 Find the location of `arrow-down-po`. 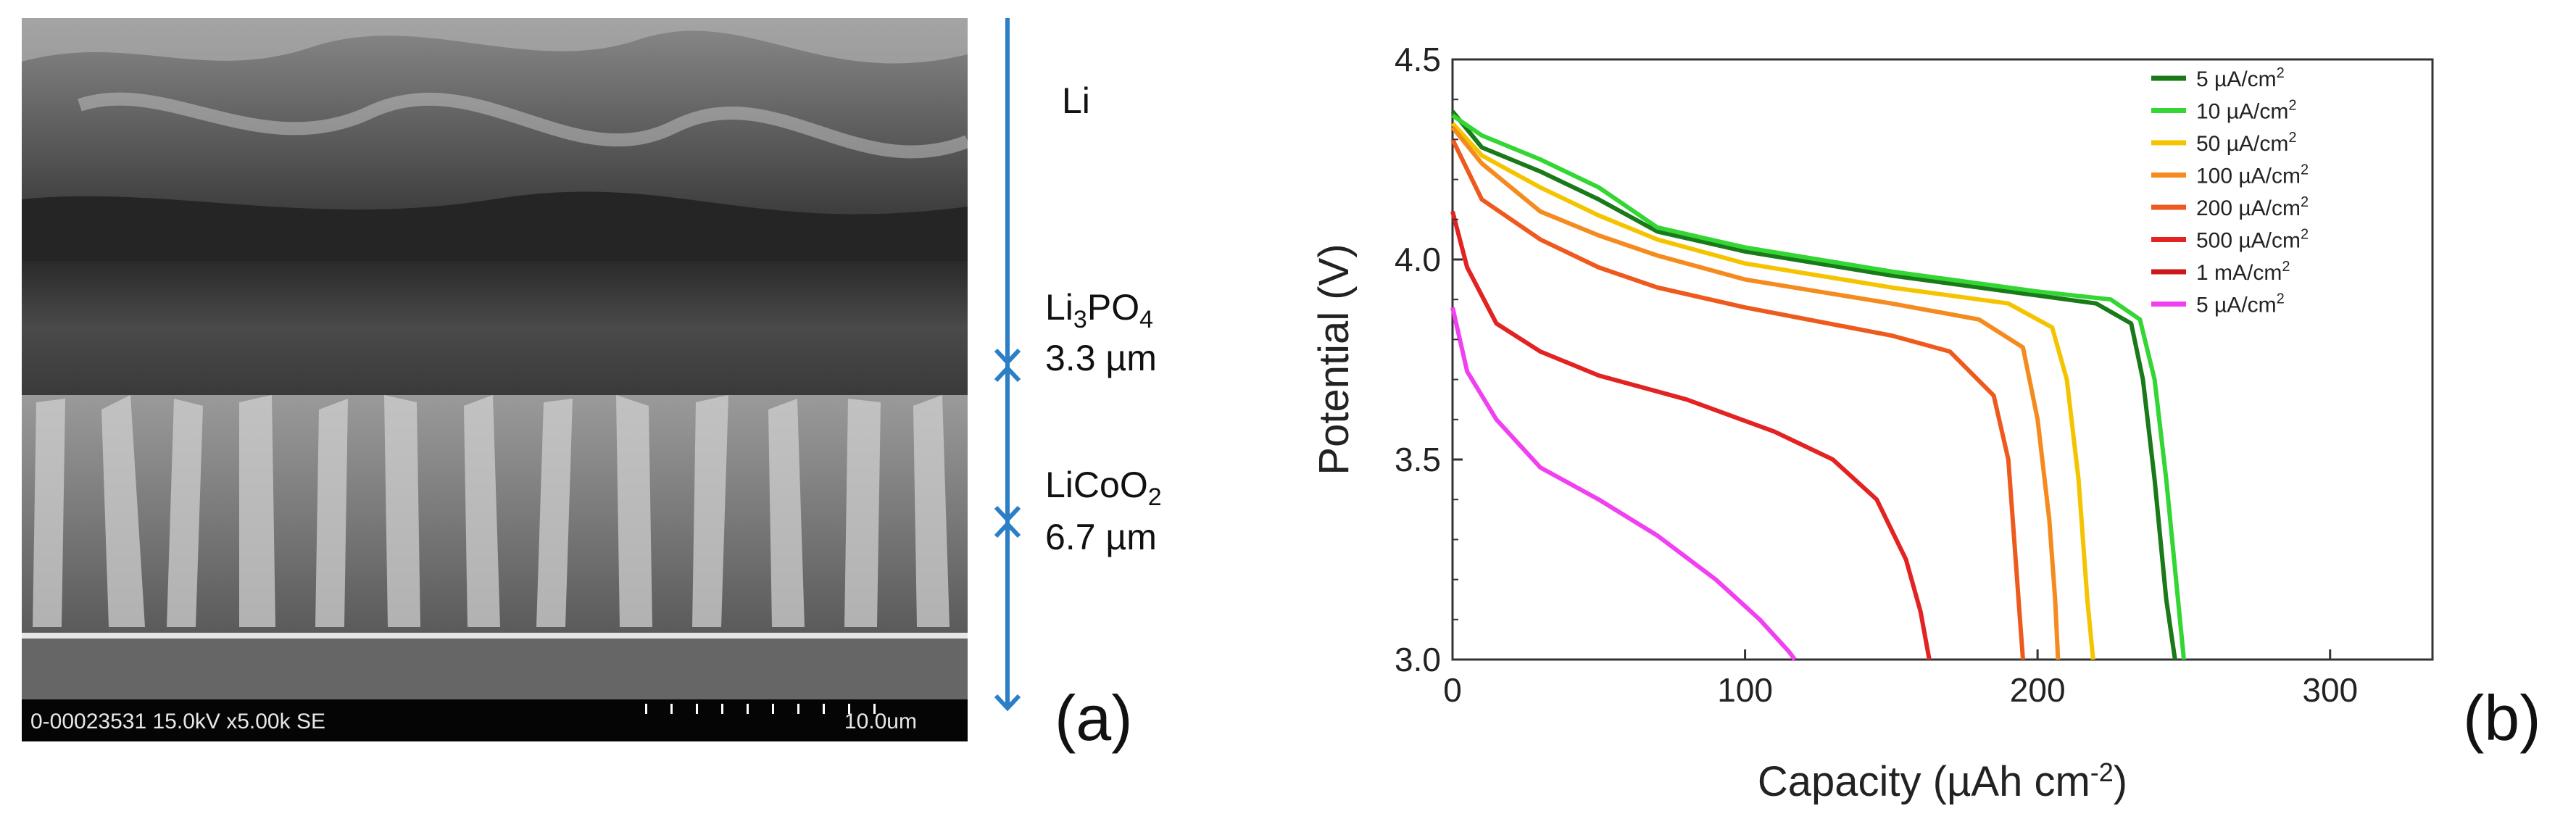

arrow-down-po is located at coordinates (1007, 514).